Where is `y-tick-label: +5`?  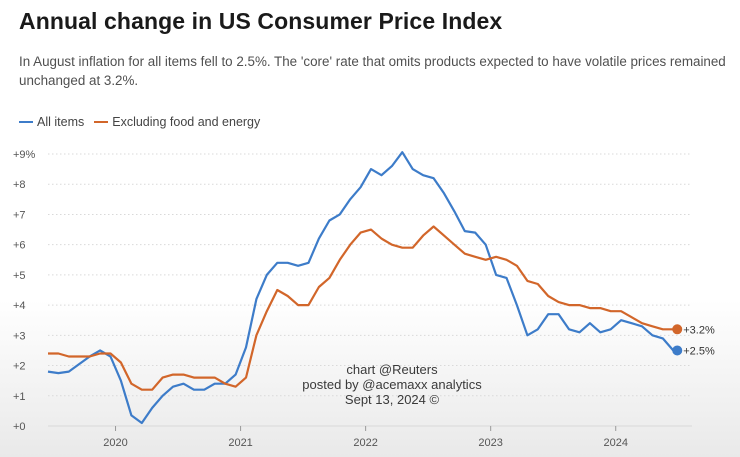 y-tick-label: +5 is located at coordinates (19, 276).